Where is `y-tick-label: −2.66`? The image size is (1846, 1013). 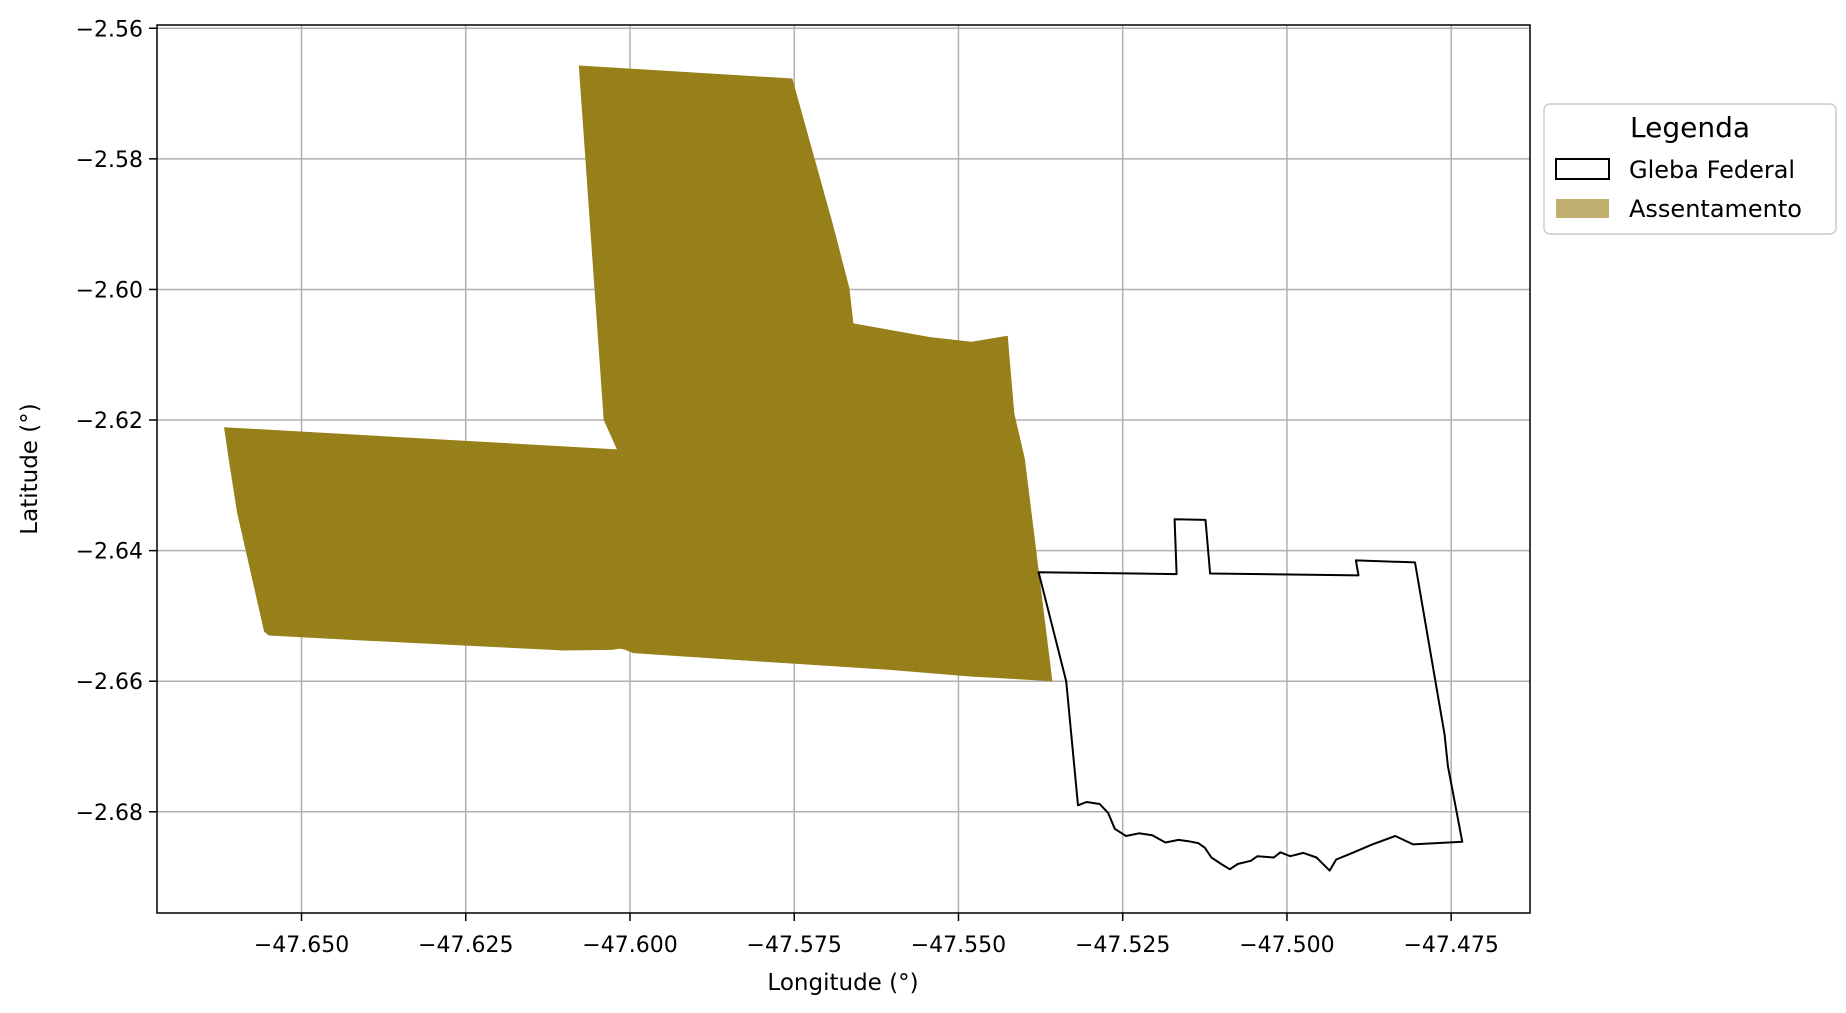 y-tick-label: −2.66 is located at coordinates (109, 682).